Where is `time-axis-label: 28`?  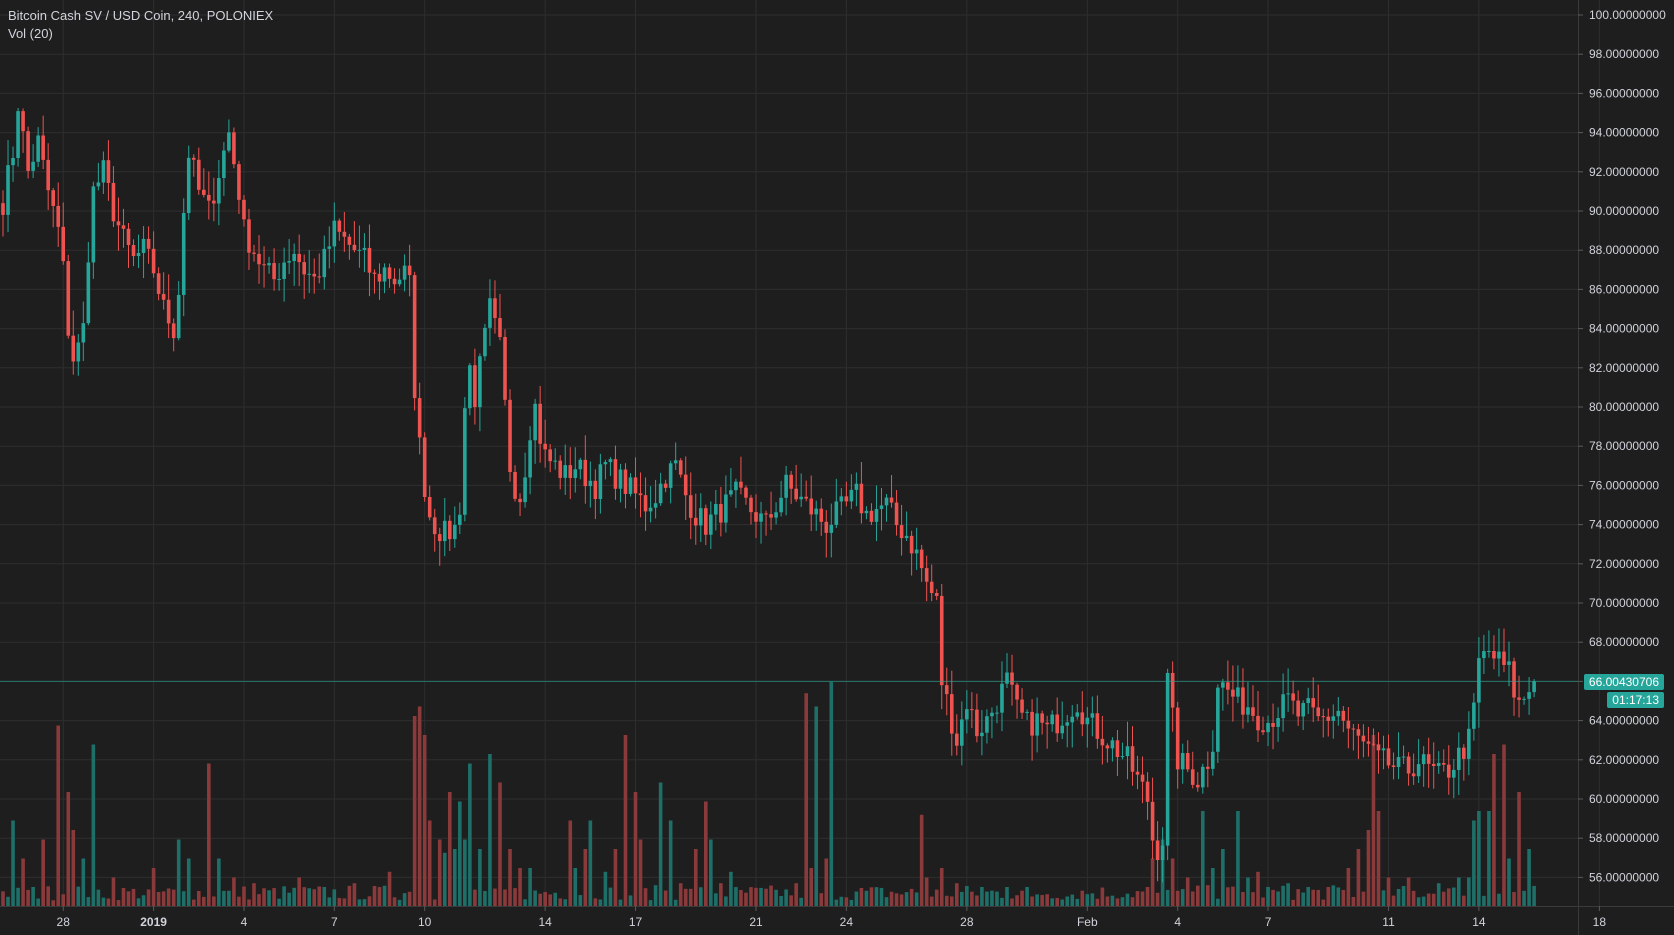 time-axis-label: 28 is located at coordinates (64, 922).